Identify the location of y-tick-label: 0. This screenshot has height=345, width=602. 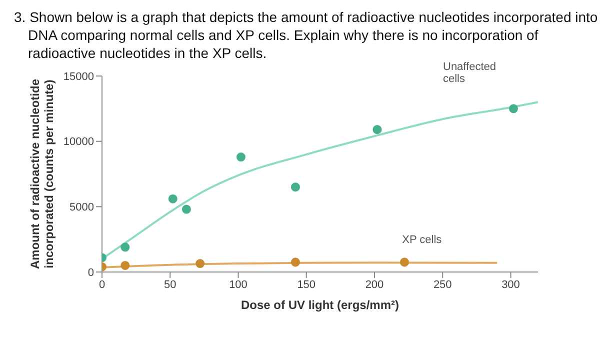
(91, 272).